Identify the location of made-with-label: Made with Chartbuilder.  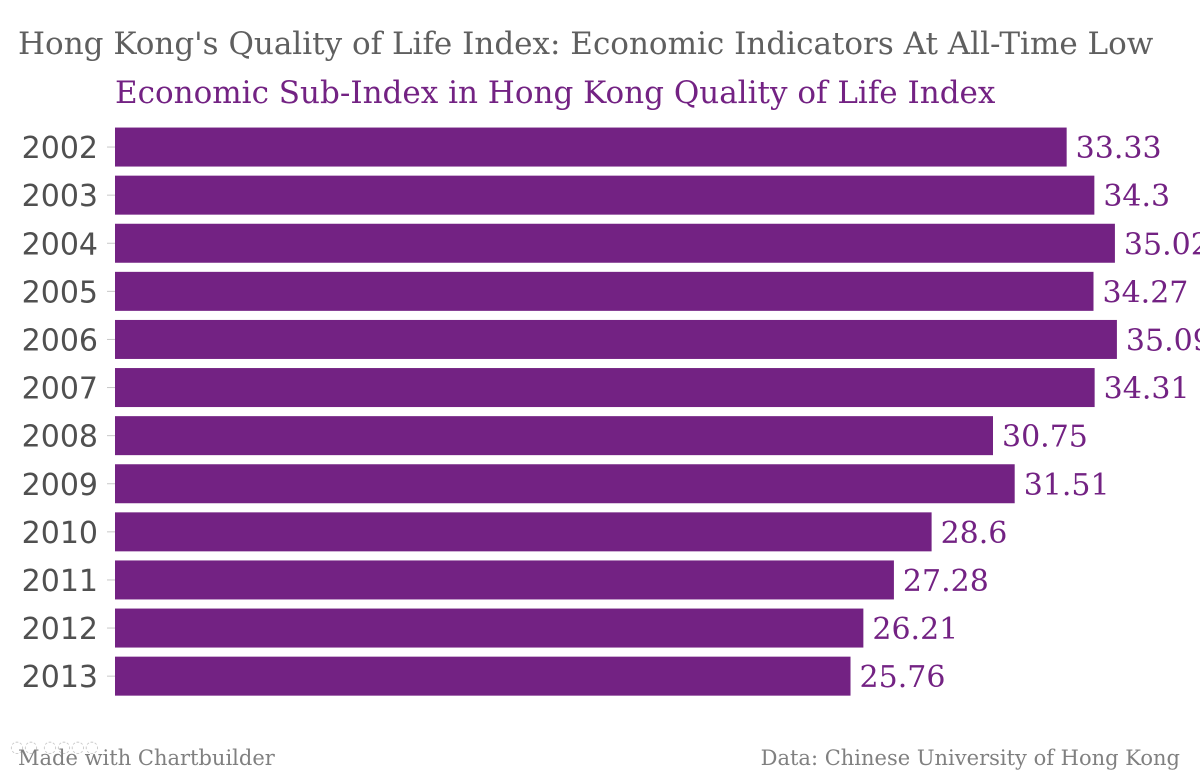
(147, 758).